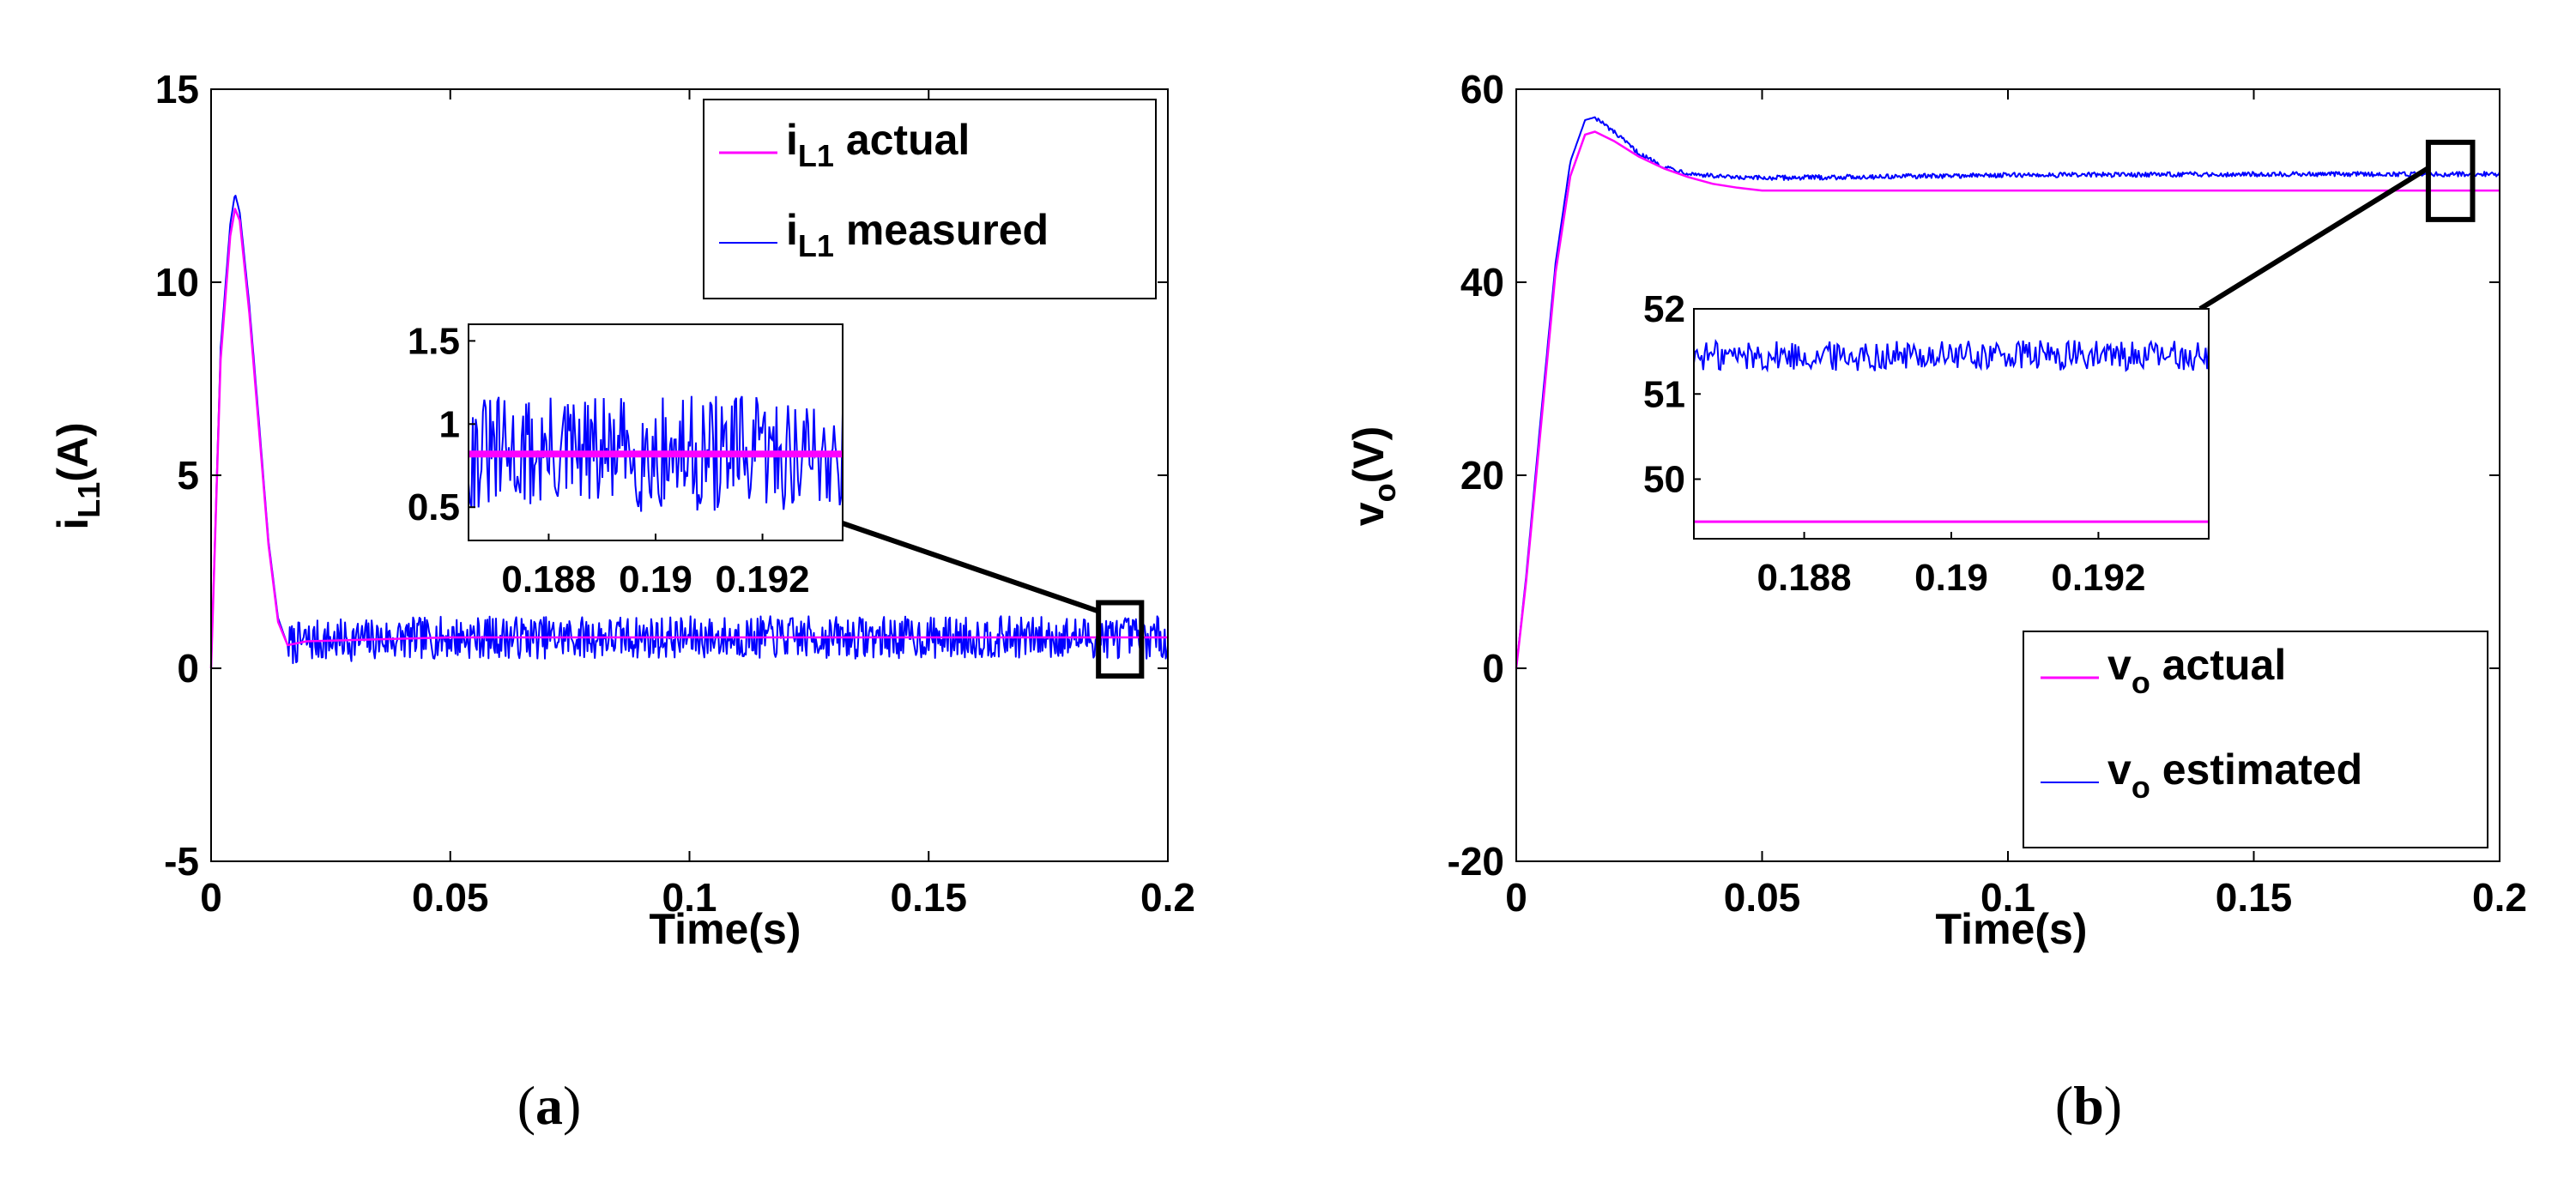 The width and height of the screenshot is (2576, 1177). I want to click on chart-a-inset-lines, so click(656, 453).